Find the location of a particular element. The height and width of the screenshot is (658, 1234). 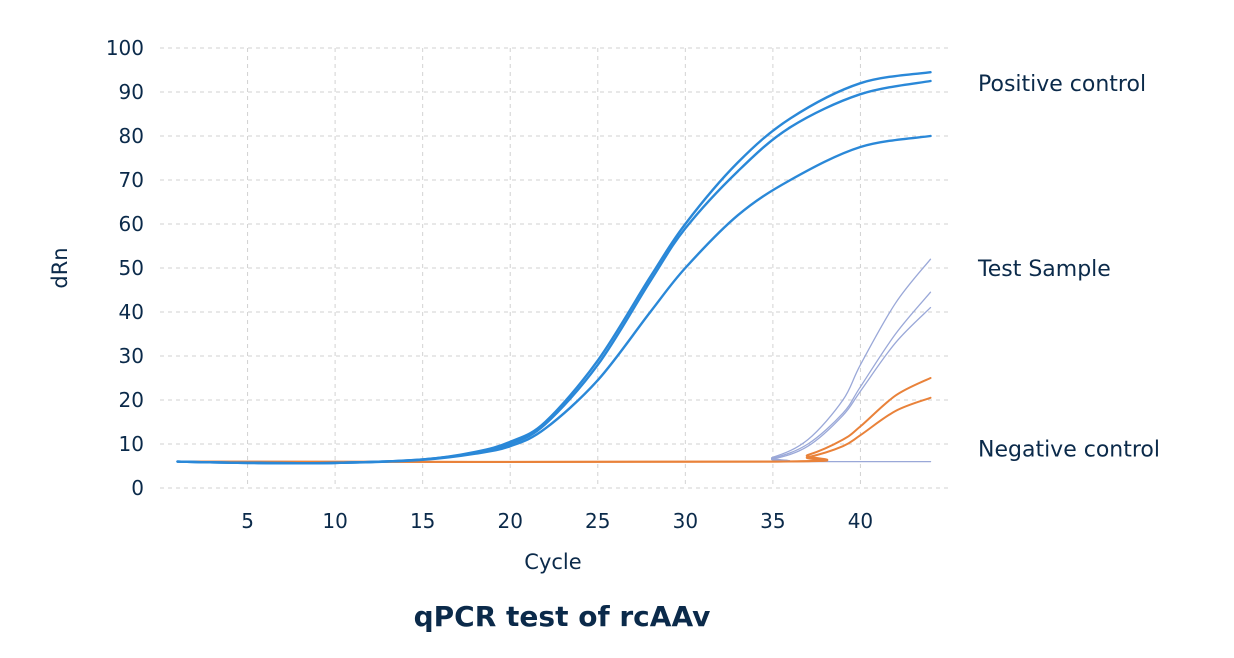

y-tick-label: 70 is located at coordinates (131, 180).